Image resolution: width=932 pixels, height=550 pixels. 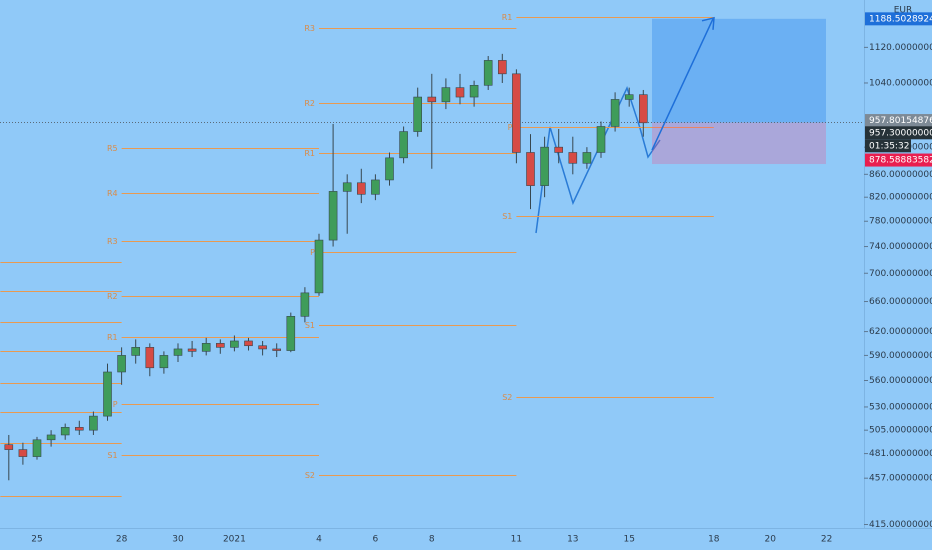 What do you see at coordinates (900, 431) in the screenshot?
I see `y-tick-label: 505.00000000` at bounding box center [900, 431].